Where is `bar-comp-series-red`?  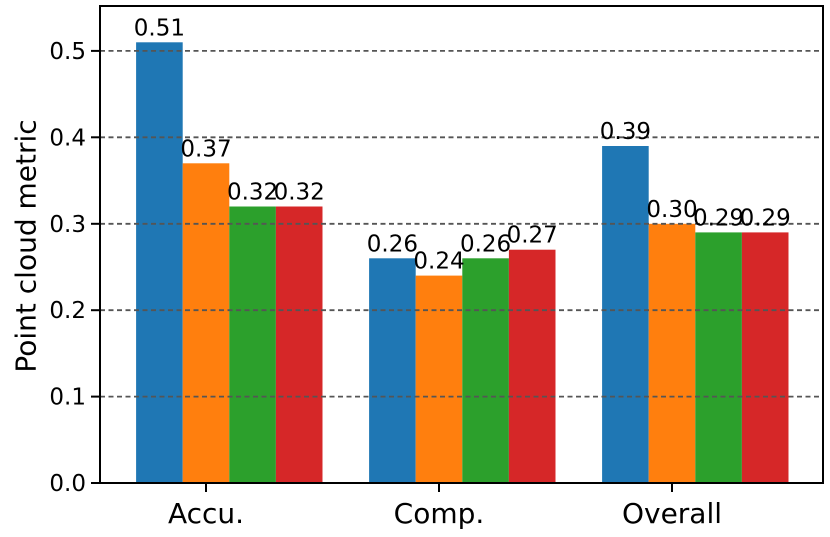
bar-comp-series-red is located at coordinates (532, 366).